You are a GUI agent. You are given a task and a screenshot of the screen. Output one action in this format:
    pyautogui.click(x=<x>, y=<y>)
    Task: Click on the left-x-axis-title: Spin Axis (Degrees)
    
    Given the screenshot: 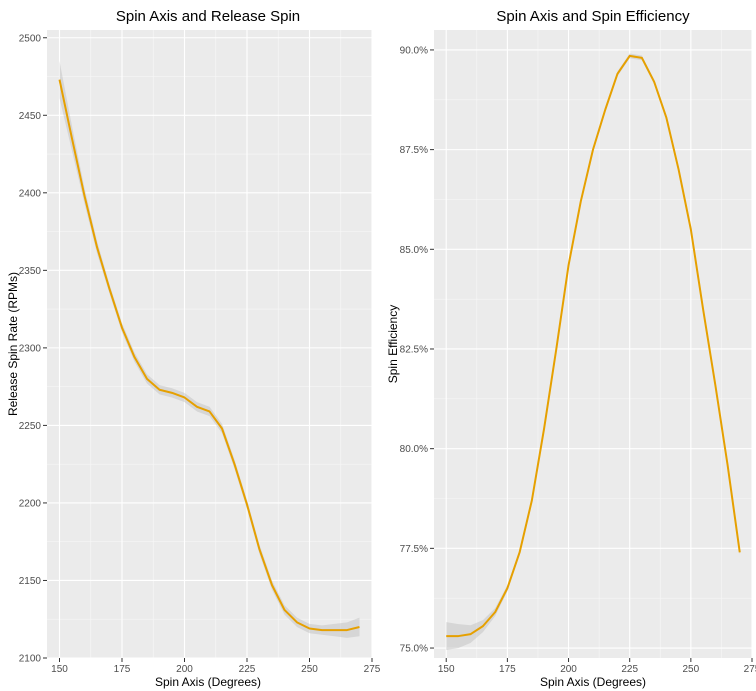 What is the action you would take?
    pyautogui.click(x=208, y=682)
    